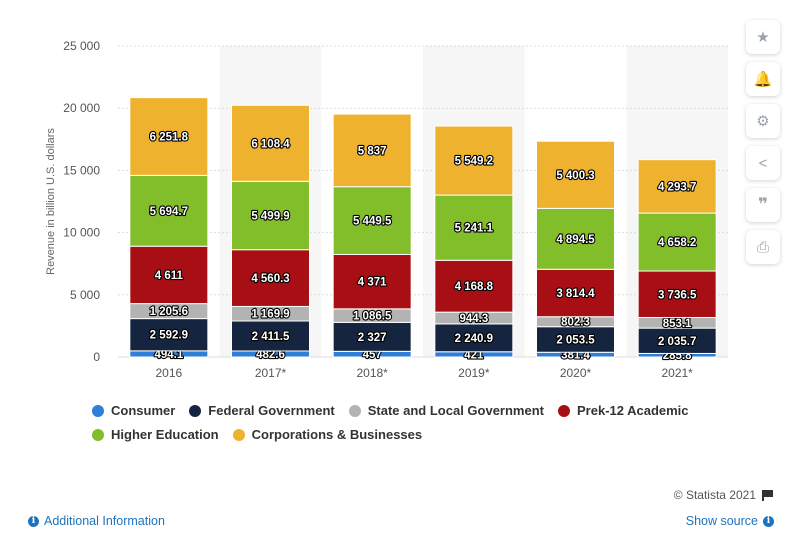 The height and width of the screenshot is (557, 800). What do you see at coordinates (575, 294) in the screenshot?
I see `data-label: 3 814.4` at bounding box center [575, 294].